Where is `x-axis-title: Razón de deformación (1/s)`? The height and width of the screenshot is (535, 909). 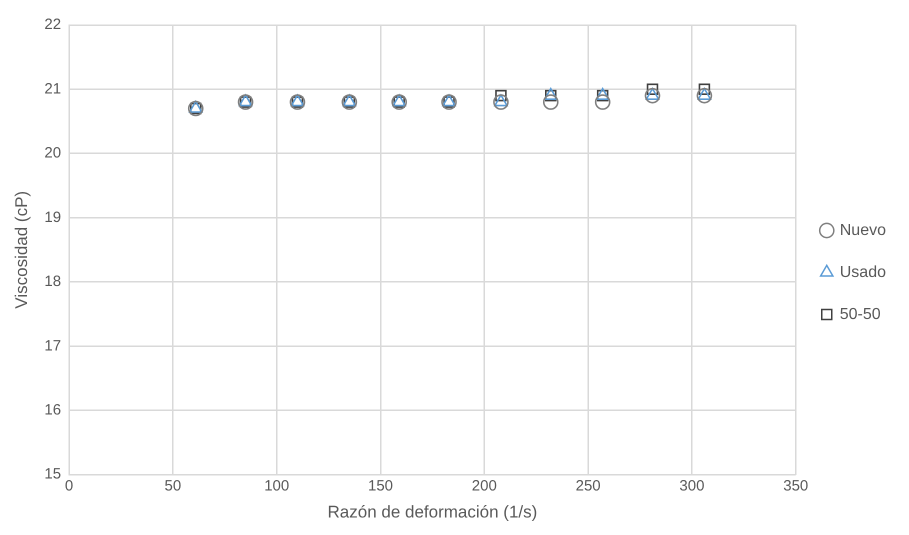
x-axis-title: Razón de deformación (1/s) is located at coordinates (433, 512).